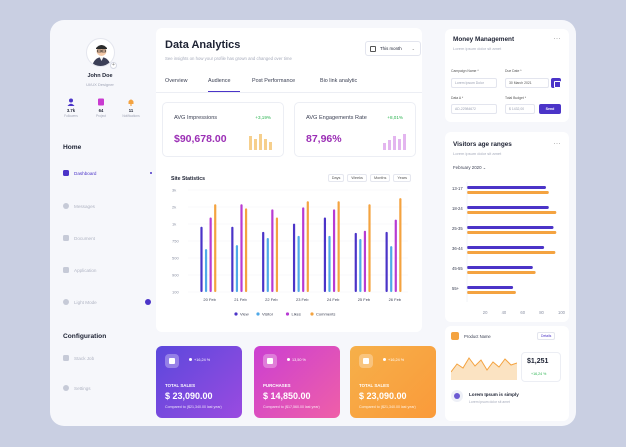  I want to click on age-x-tick: 60, so click(522, 312).